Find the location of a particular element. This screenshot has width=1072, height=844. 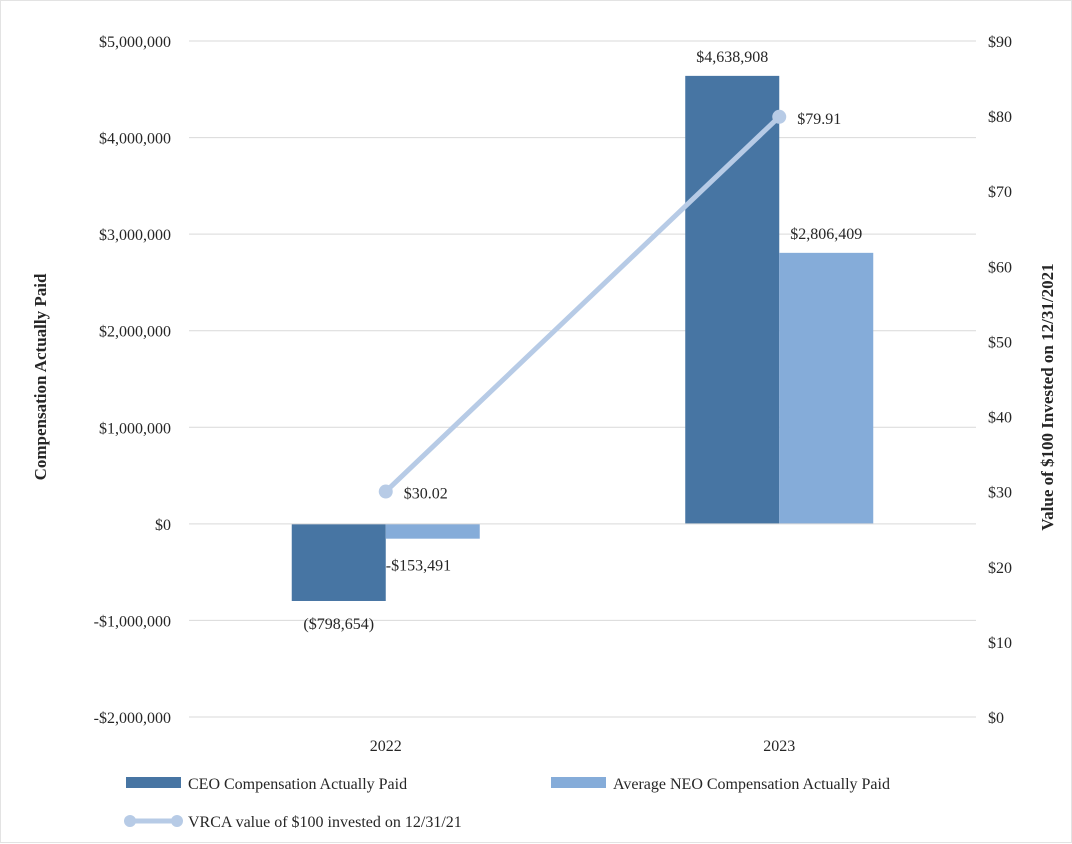

right-tick-label: $0 is located at coordinates (996, 718).